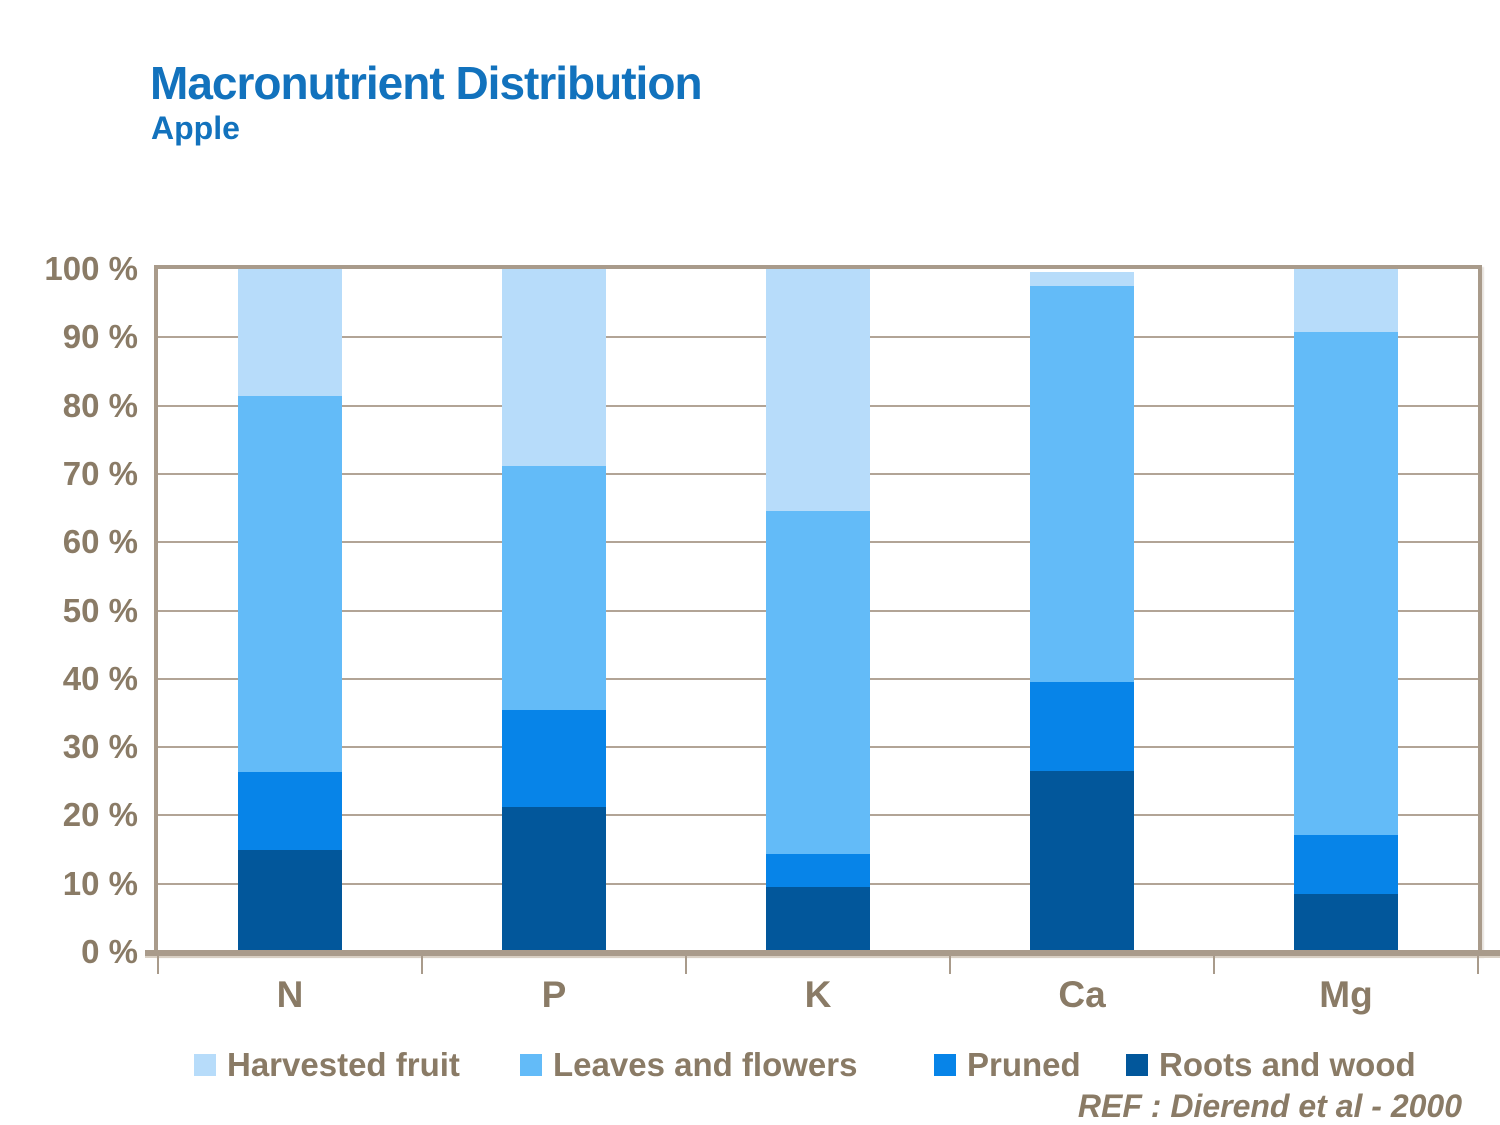 The width and height of the screenshot is (1500, 1125). What do you see at coordinates (554, 994) in the screenshot?
I see `category-label-P: P` at bounding box center [554, 994].